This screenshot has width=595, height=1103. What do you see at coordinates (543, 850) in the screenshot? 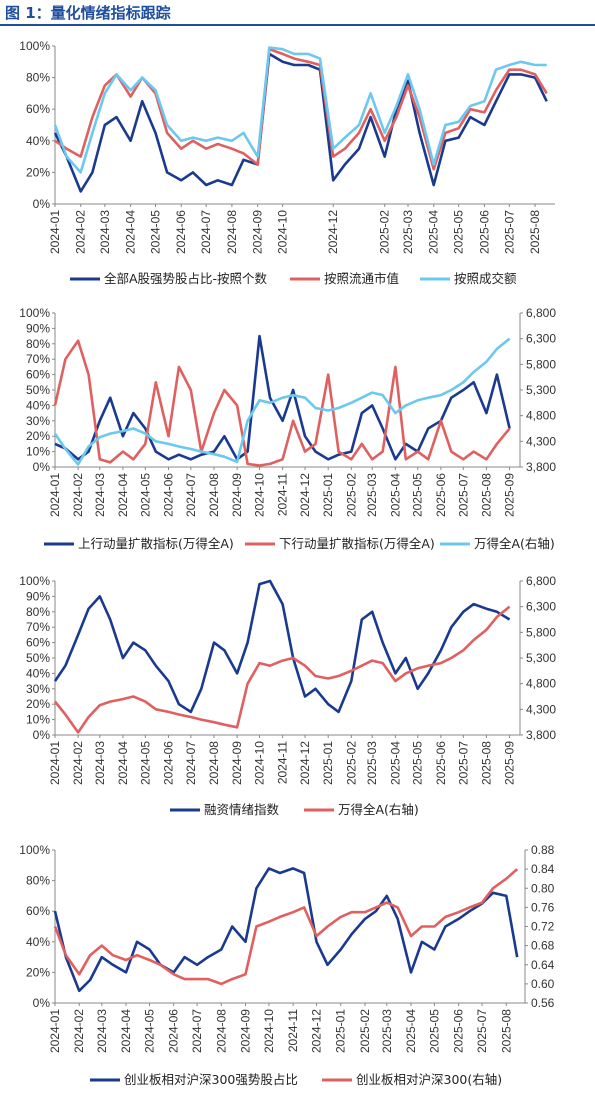
I see `y2-tick-label: 0.88` at bounding box center [543, 850].